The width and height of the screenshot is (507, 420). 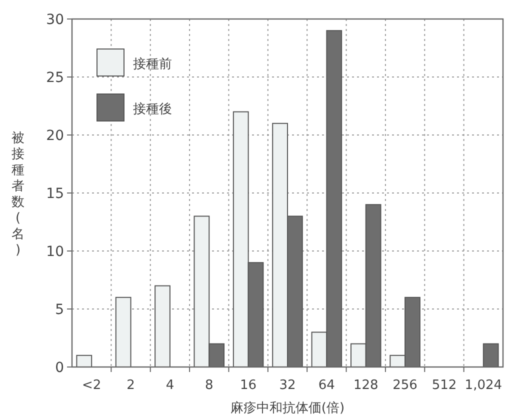 What do you see at coordinates (287, 385) in the screenshot?
I see `x-tick-label: 32` at bounding box center [287, 385].